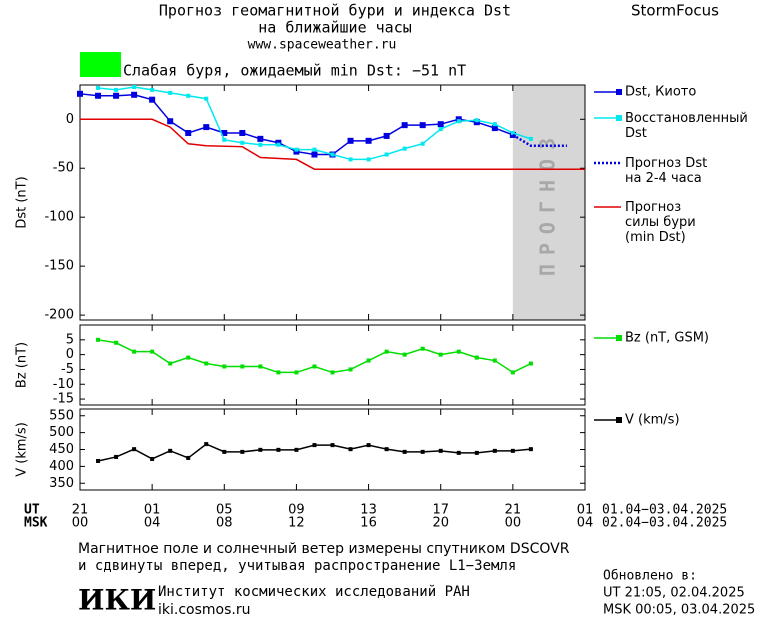  I want to click on legend-label: Прогноз Dst на 2-4 часа, so click(666, 171).